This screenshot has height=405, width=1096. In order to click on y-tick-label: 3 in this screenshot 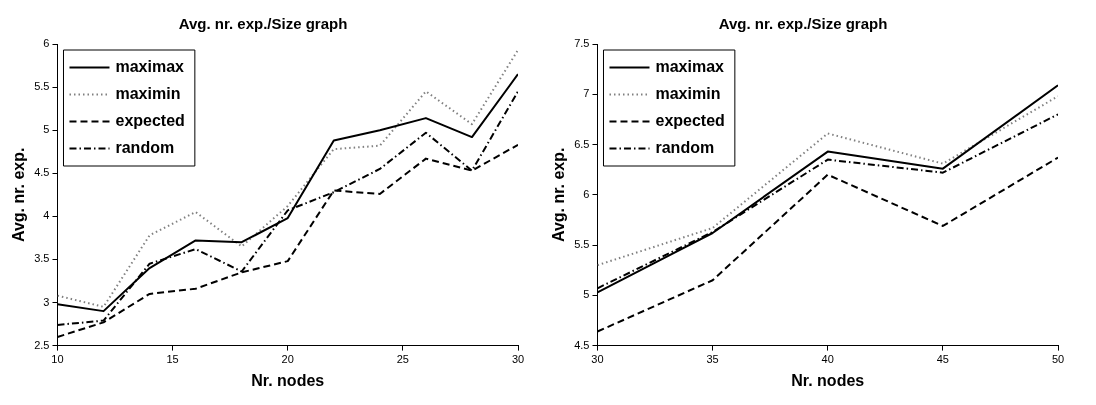, I will do `click(46, 301)`.